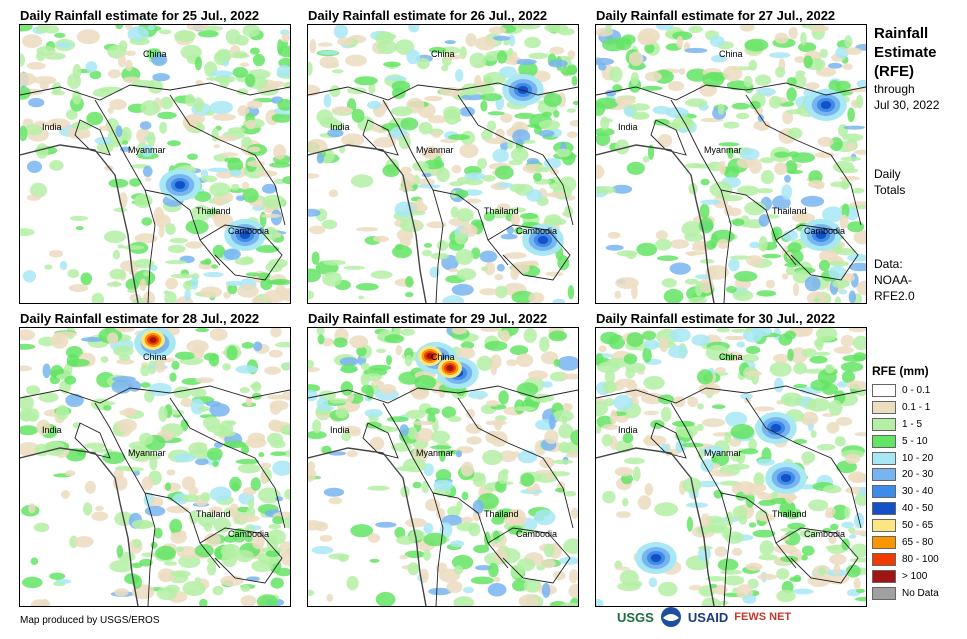  Describe the element at coordinates (704, 617) in the screenshot. I see `logo-strip: USGS USAID FEWS NET` at that location.